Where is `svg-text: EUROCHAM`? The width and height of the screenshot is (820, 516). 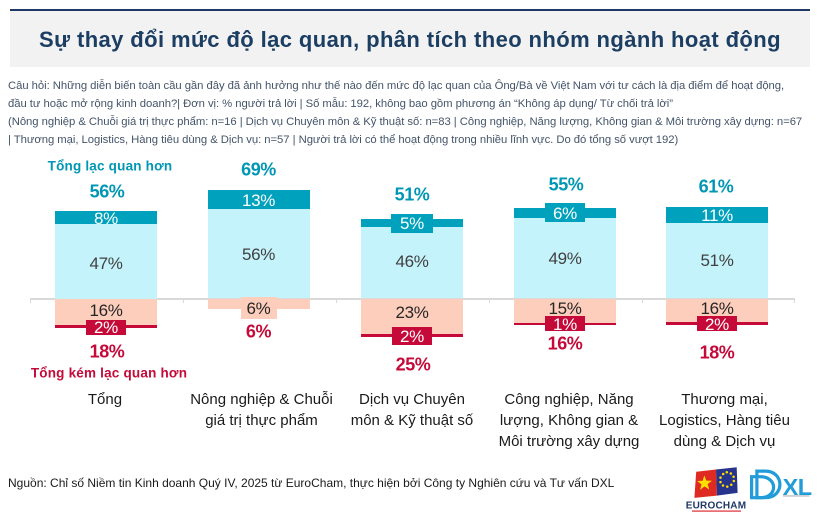 svg-text: EUROCHAM is located at coordinates (716, 506).